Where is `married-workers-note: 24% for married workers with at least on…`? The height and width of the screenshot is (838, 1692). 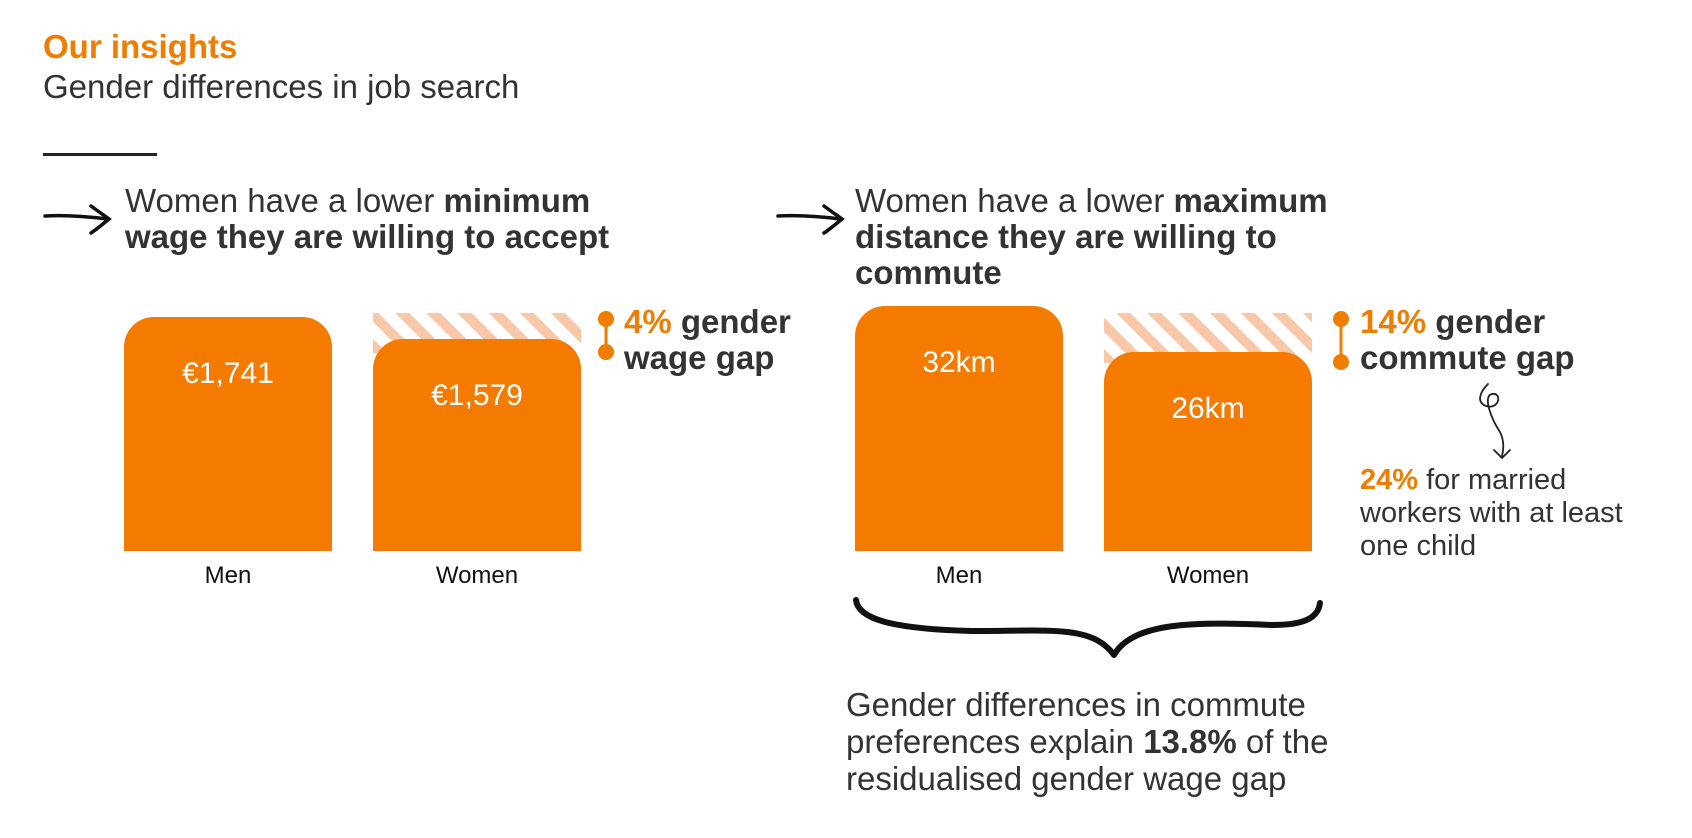 married-workers-note: 24% for married workers with at least on… is located at coordinates (1491, 513).